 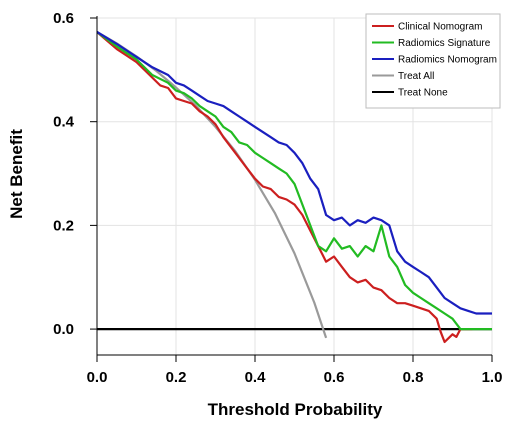 What do you see at coordinates (413, 377) in the screenshot?
I see `x-tick-label: 0.8` at bounding box center [413, 377].